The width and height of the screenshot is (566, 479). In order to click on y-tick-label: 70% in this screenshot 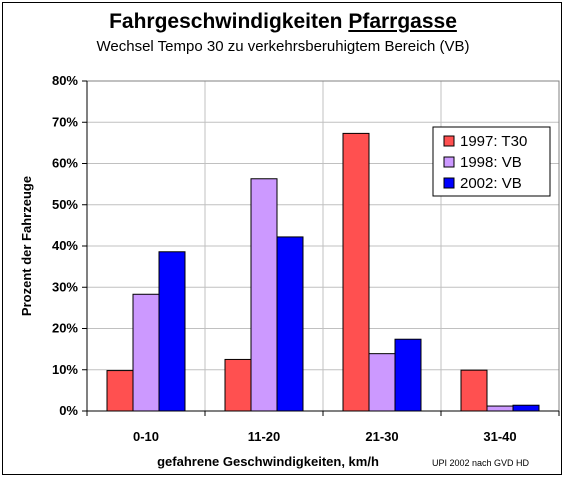, I will do `click(65, 121)`.